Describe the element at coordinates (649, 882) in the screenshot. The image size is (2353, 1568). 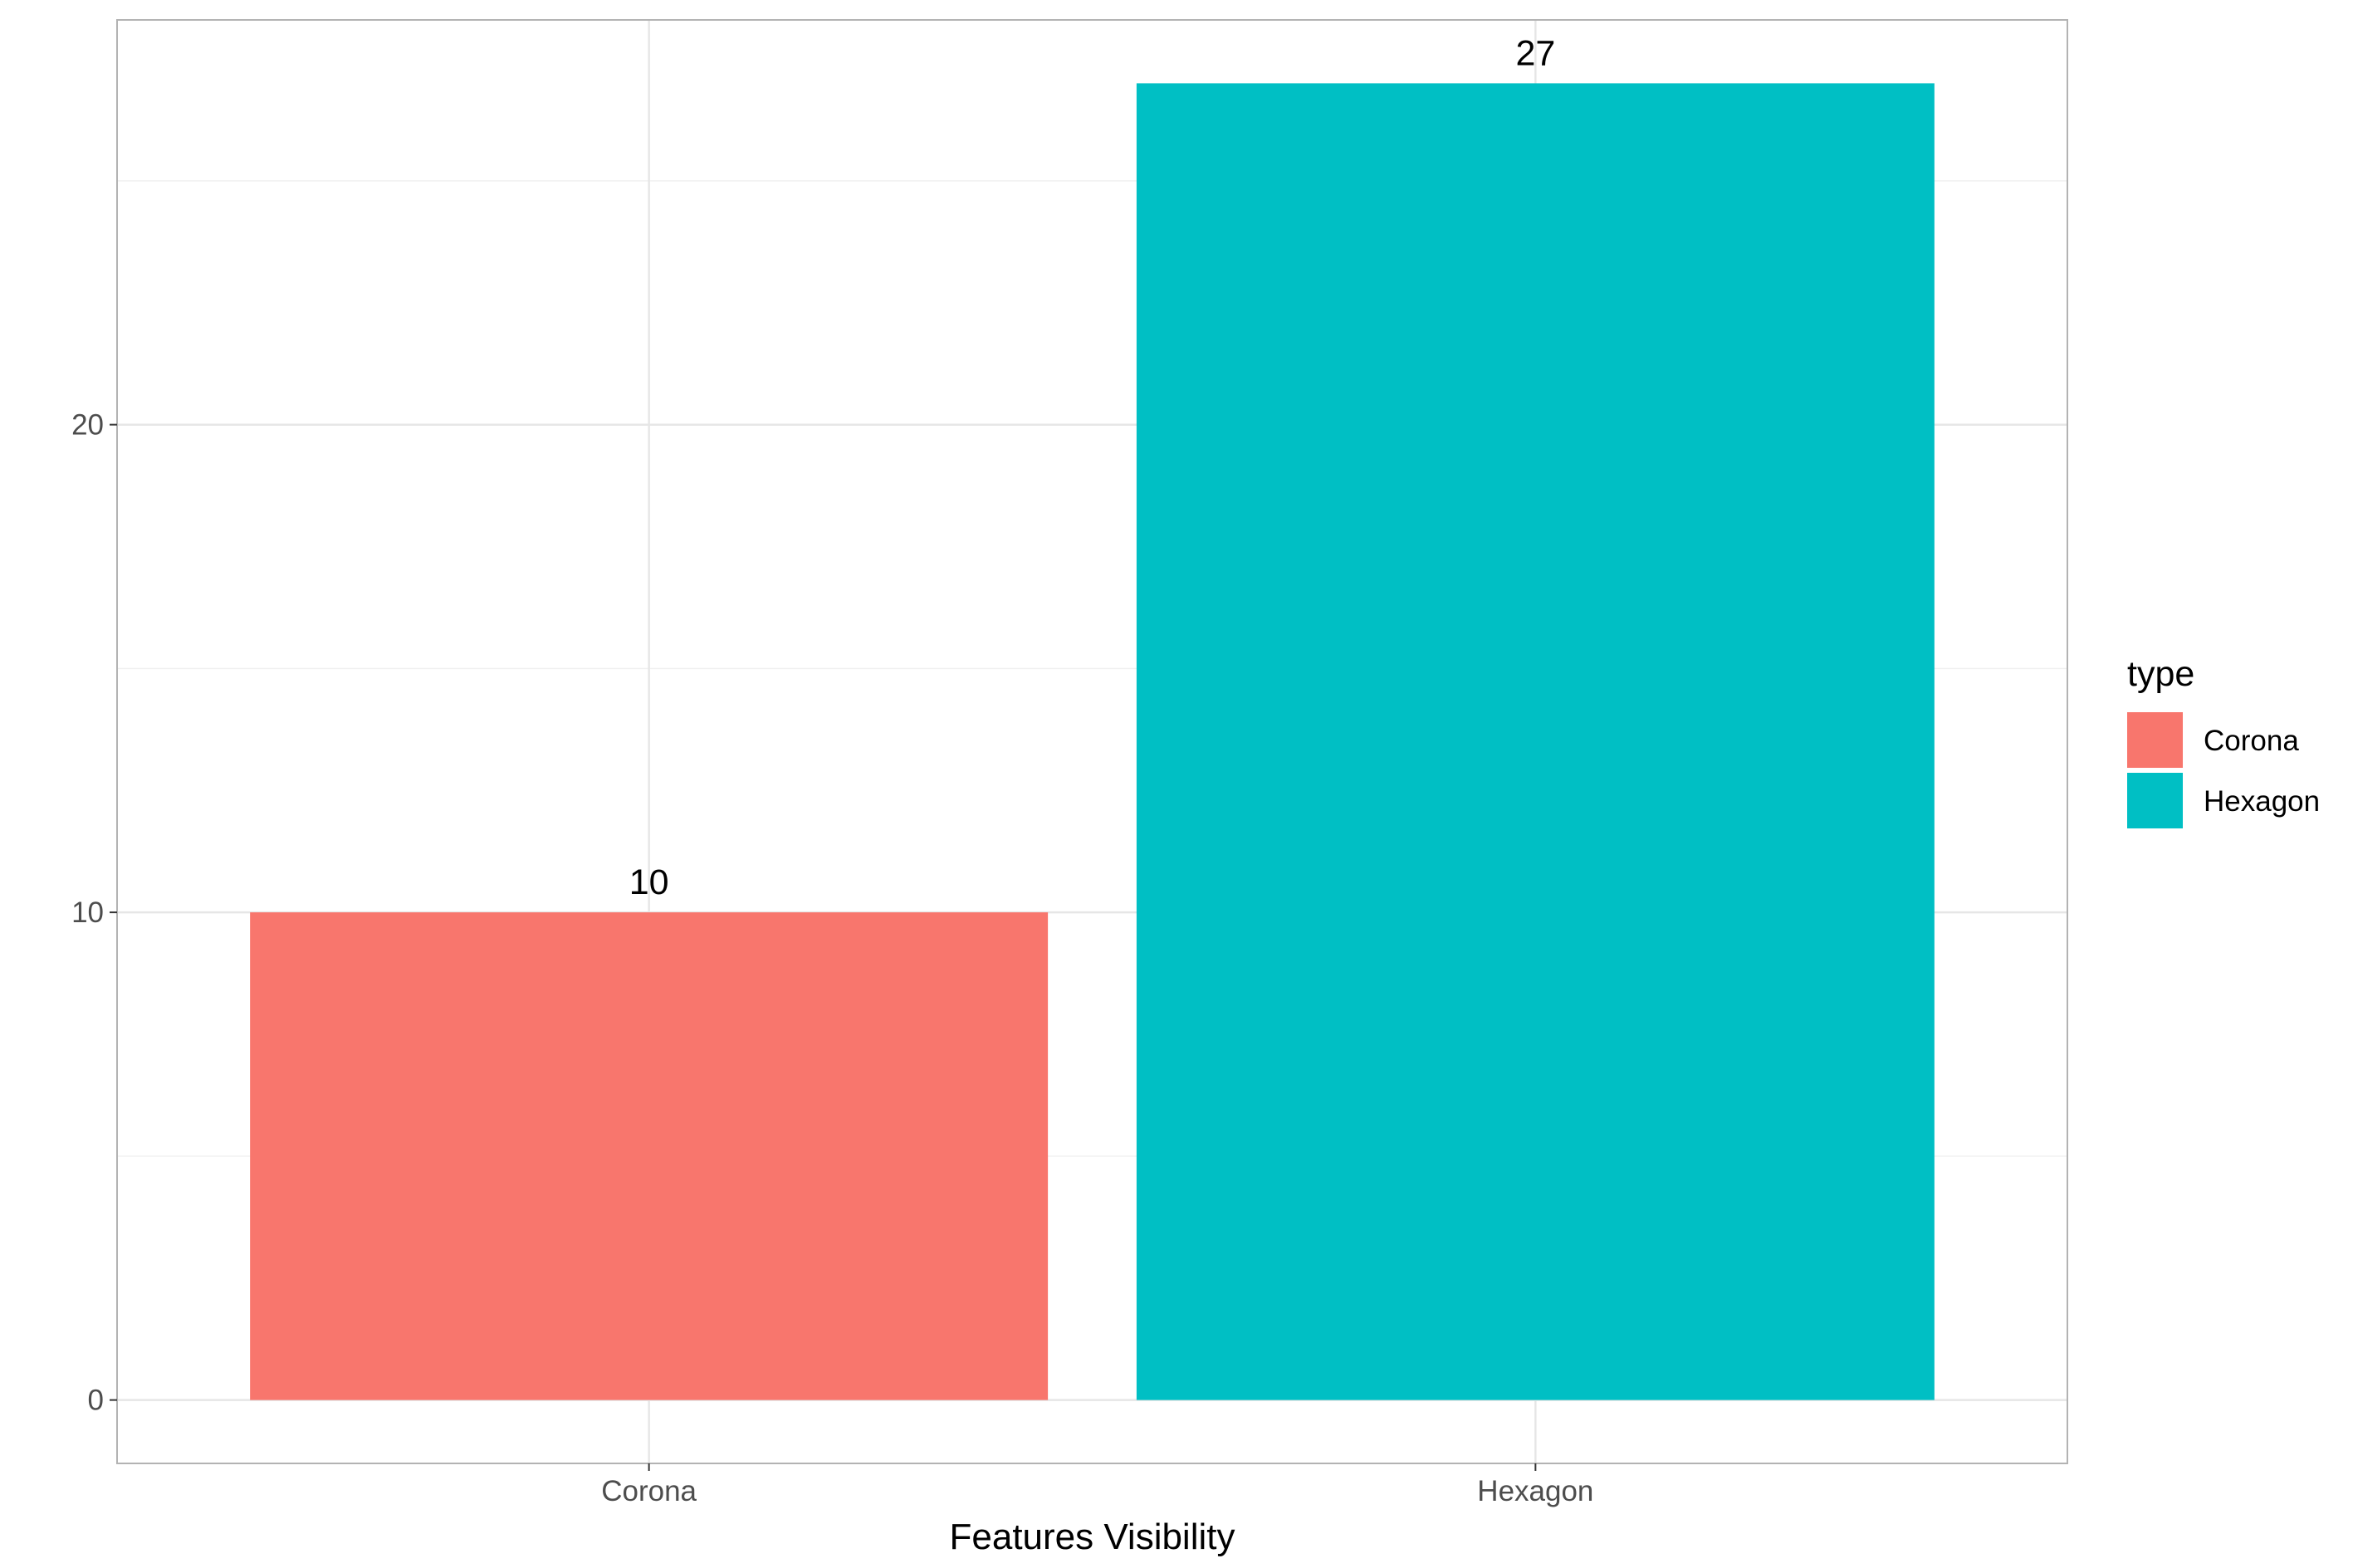
I see `data-label-corona: 10` at that location.